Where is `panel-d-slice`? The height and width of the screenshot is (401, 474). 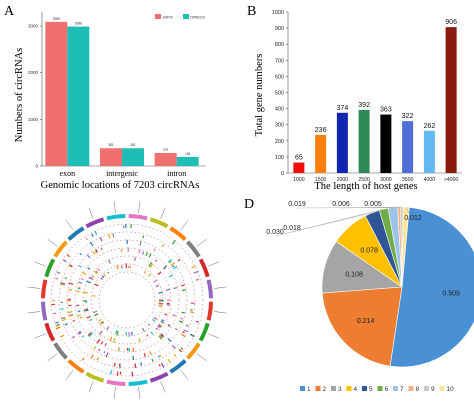
panel-d-slice is located at coordinates (431, 287).